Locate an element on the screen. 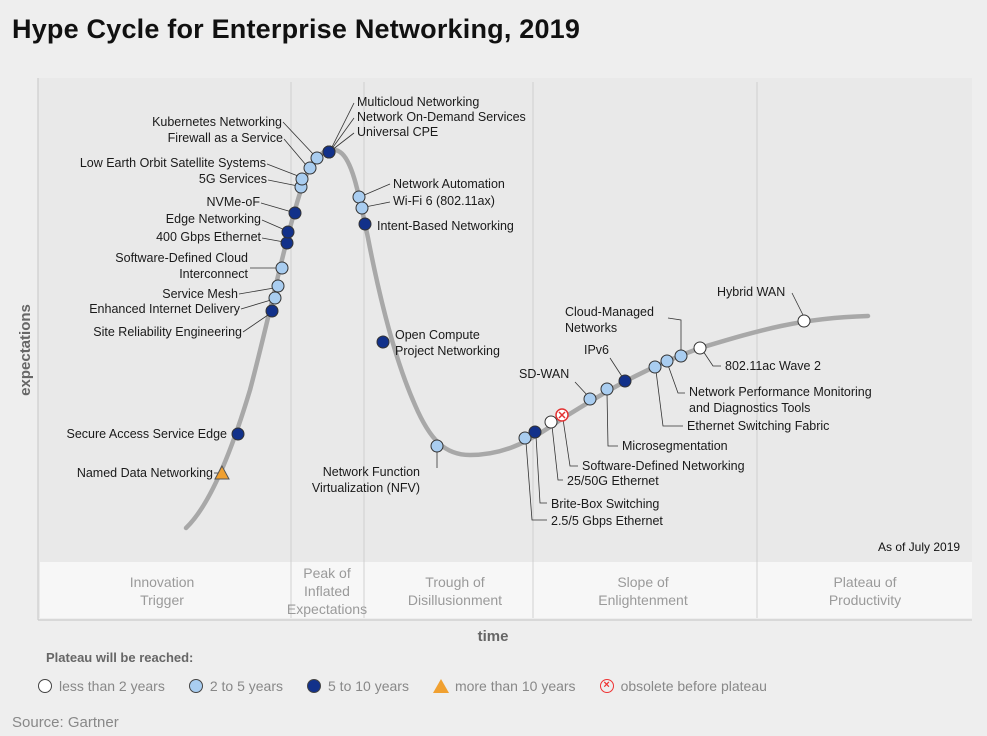  phase-label: Slope of Enlightenment is located at coordinates (643, 591).